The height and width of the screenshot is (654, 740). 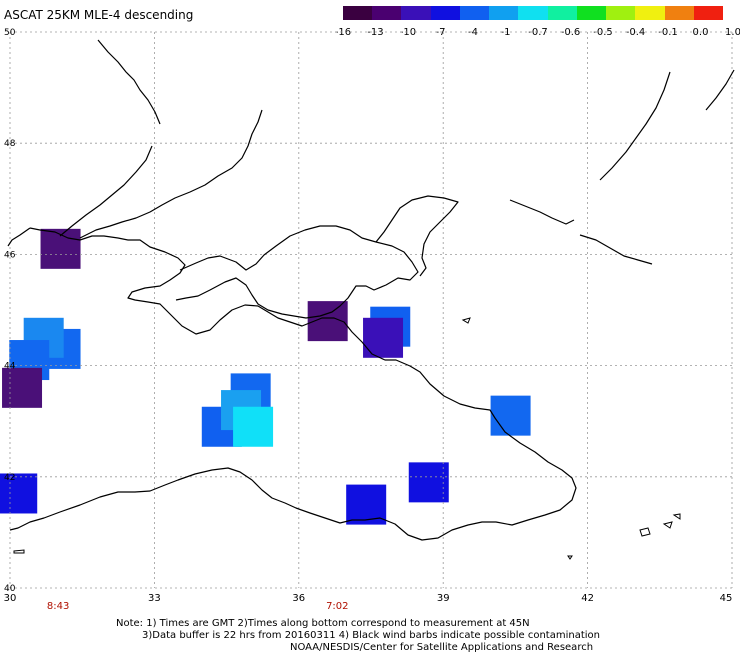 What do you see at coordinates (10, 33) in the screenshot?
I see `lat-tick-label: 50` at bounding box center [10, 33].